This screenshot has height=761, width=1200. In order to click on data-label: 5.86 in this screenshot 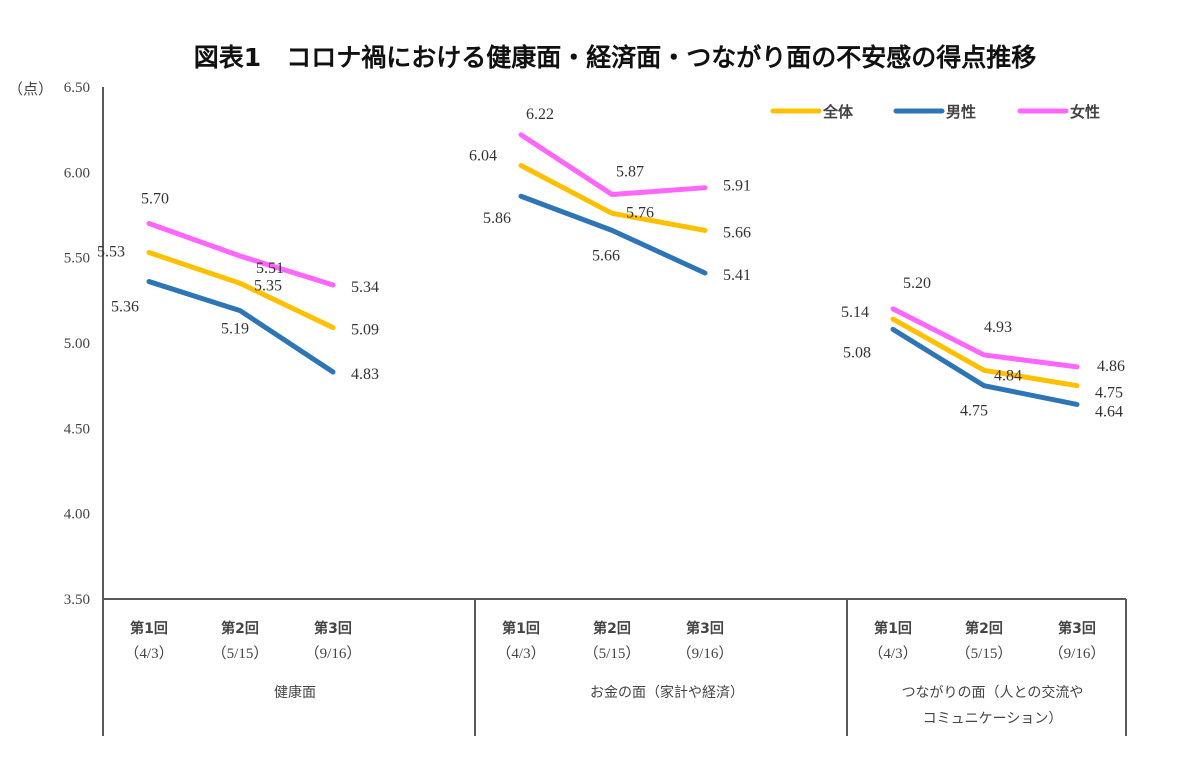, I will do `click(497, 218)`.